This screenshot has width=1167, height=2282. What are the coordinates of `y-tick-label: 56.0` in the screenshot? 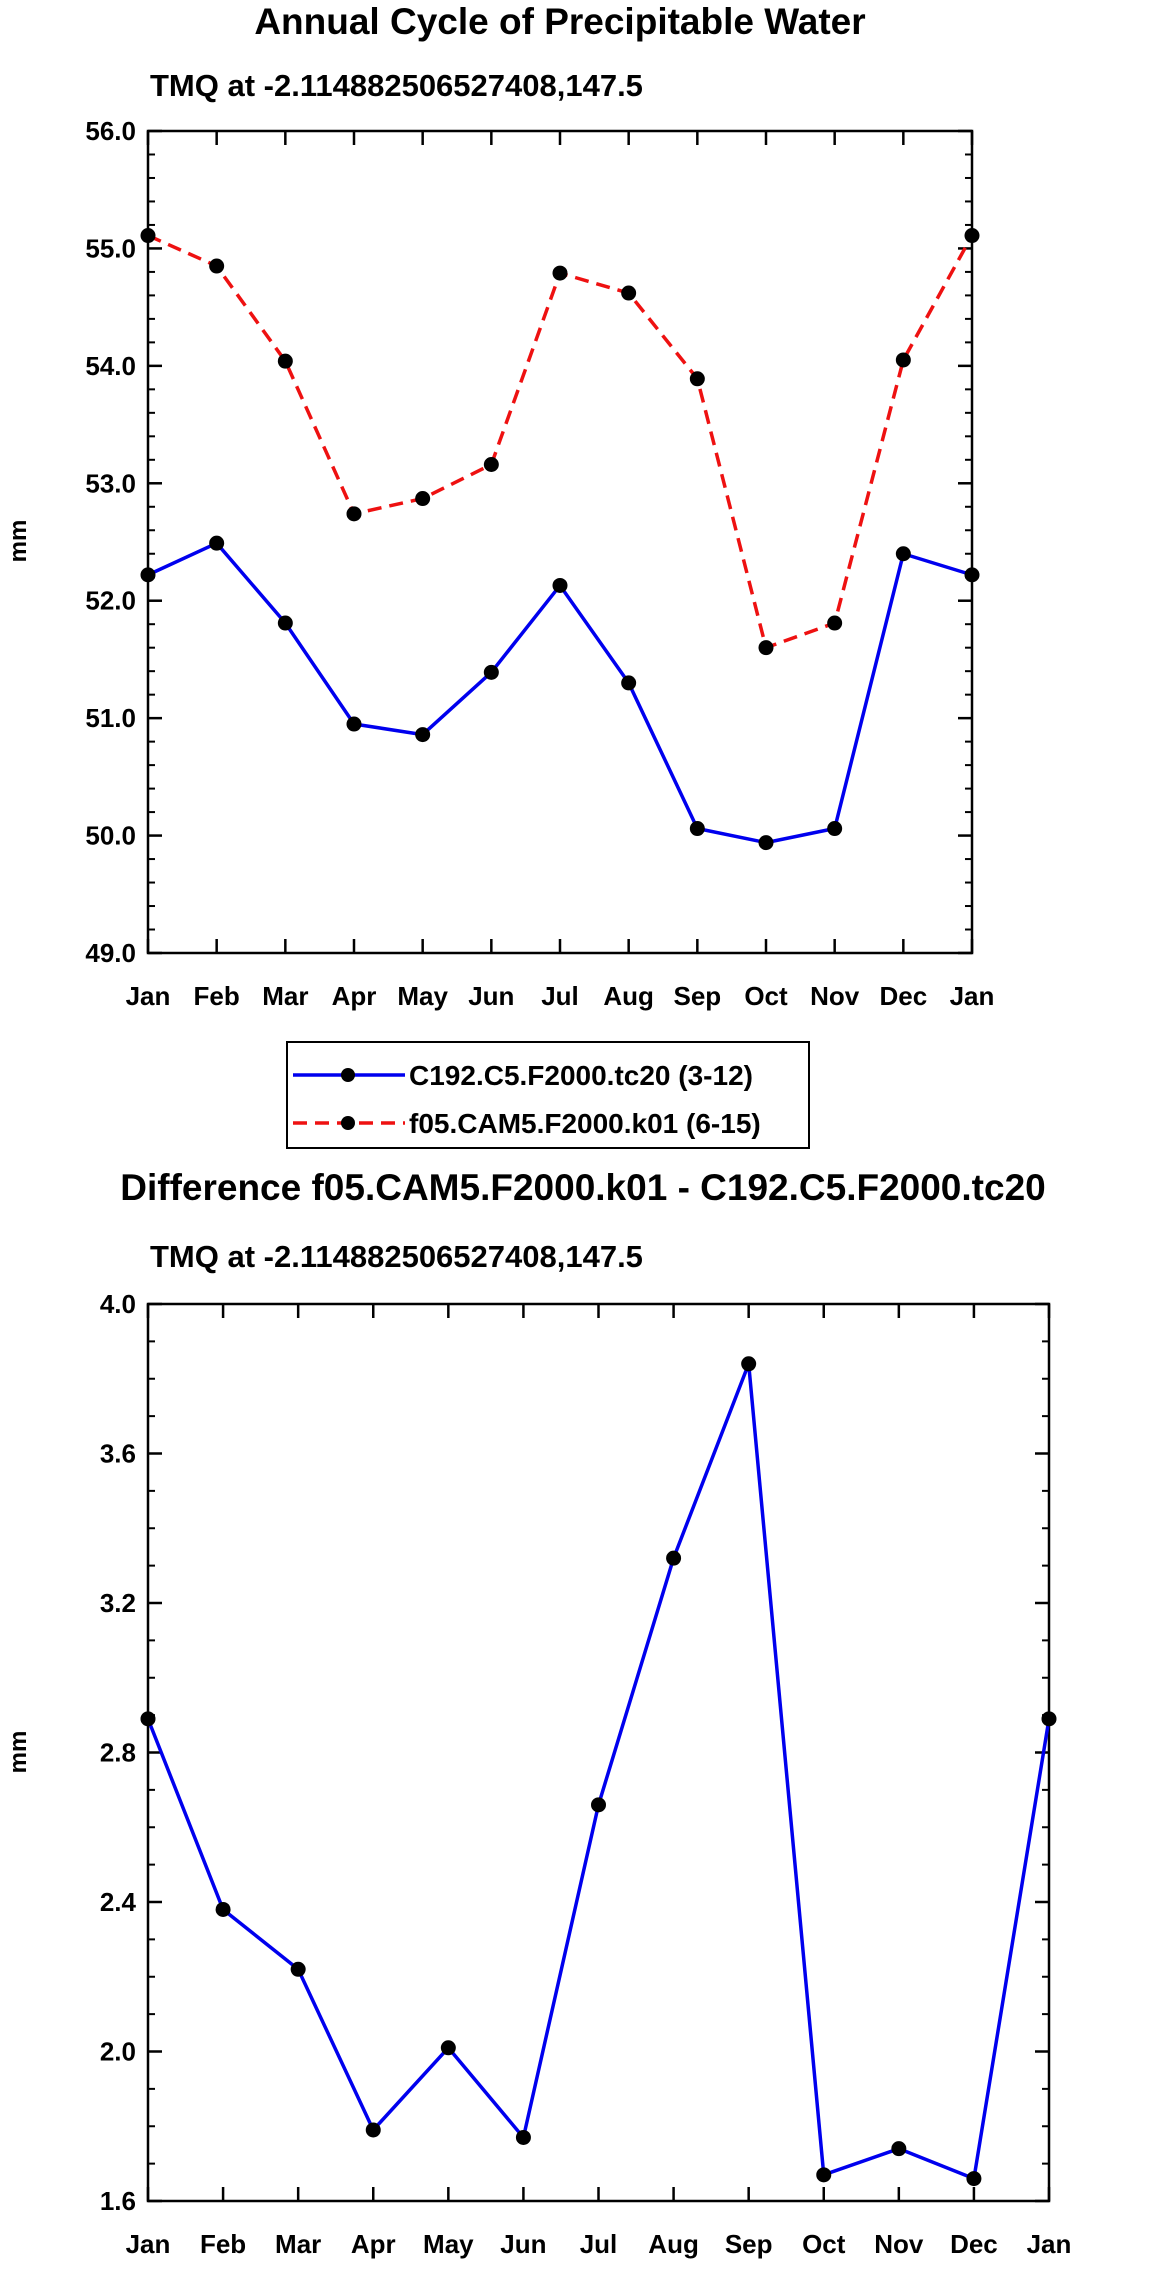 It's located at (110, 131).